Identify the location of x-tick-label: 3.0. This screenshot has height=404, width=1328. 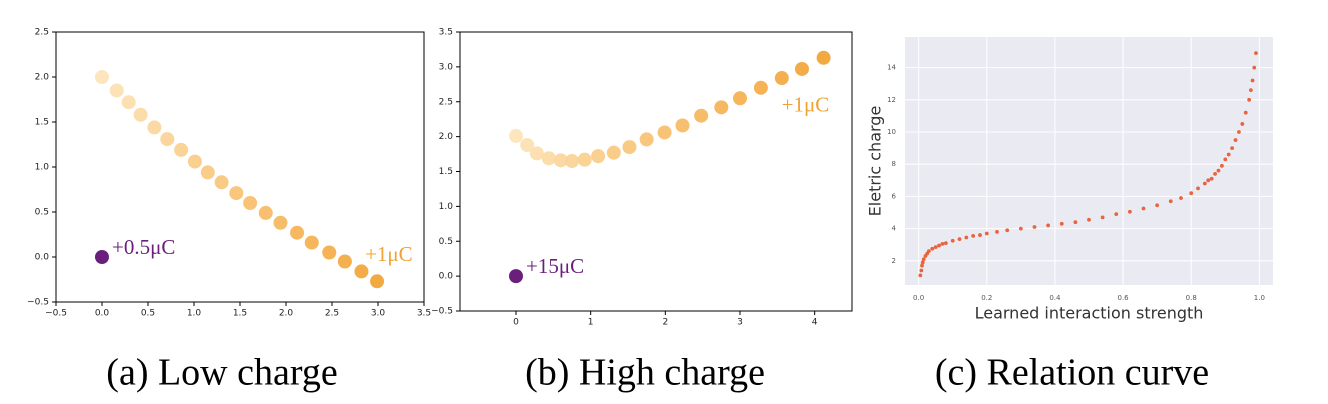
(378, 314).